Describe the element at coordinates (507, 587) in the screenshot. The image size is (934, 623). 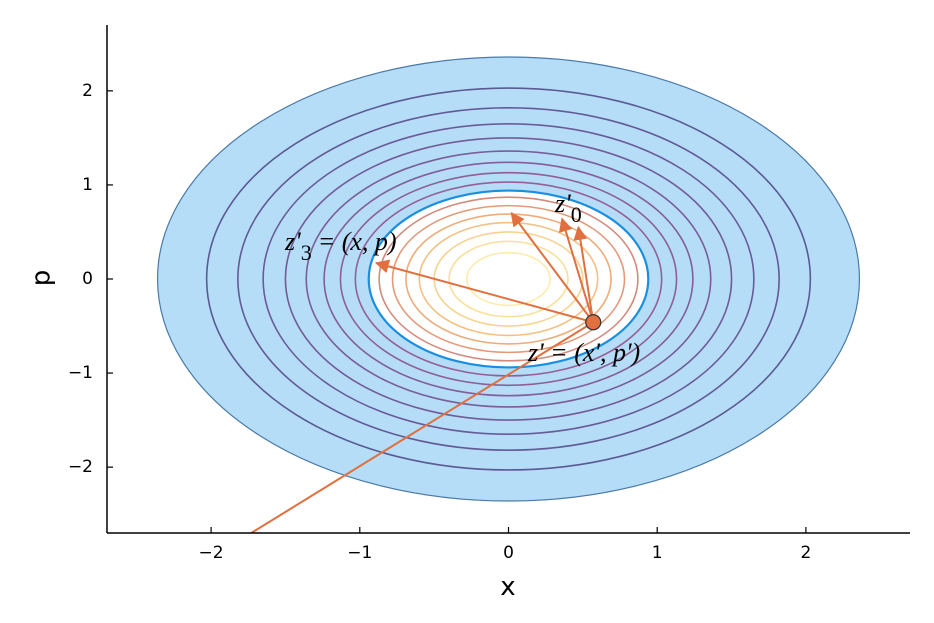
I see `x-axis-label: x` at that location.